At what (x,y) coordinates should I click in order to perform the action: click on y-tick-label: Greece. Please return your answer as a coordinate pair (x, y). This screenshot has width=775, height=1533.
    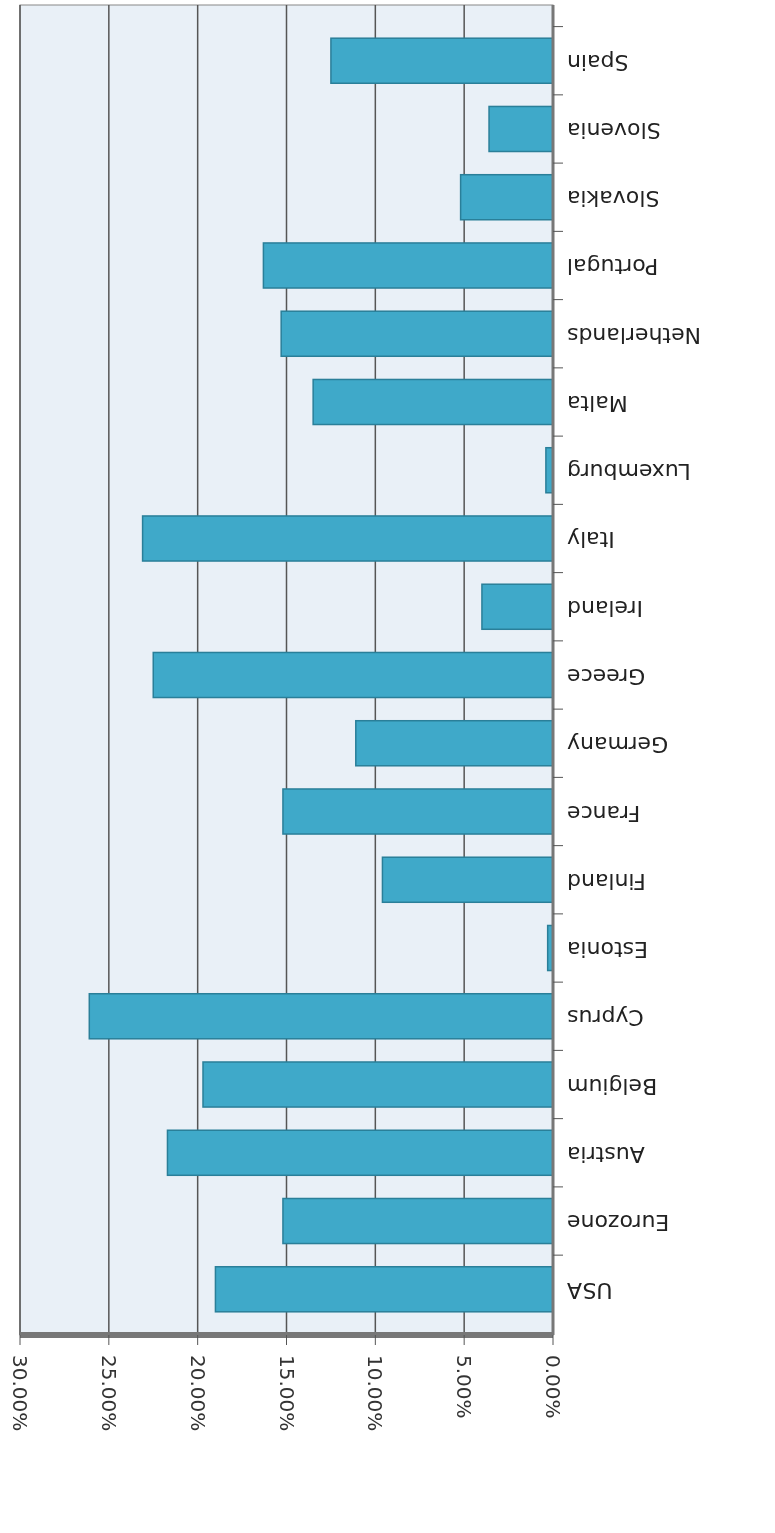
    Looking at the image, I should click on (606, 676).